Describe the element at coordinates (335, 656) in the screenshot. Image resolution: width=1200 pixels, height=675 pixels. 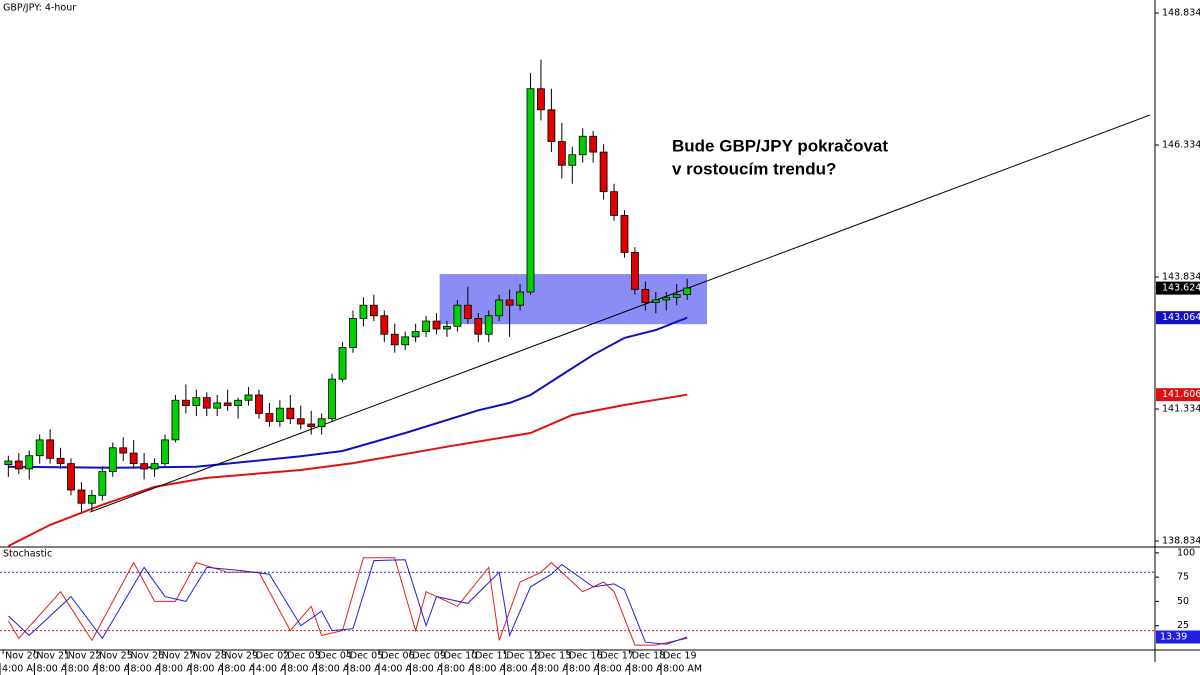
I see `x-tick-label: Dec 04` at that location.